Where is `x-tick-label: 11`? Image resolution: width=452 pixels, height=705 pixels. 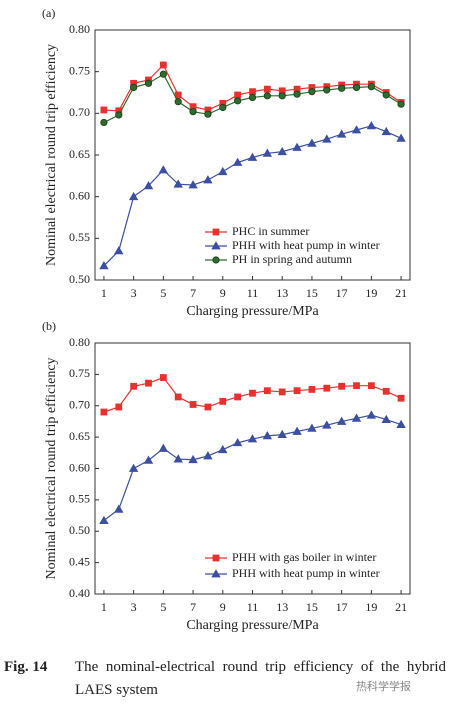
x-tick-label: 11 is located at coordinates (253, 293).